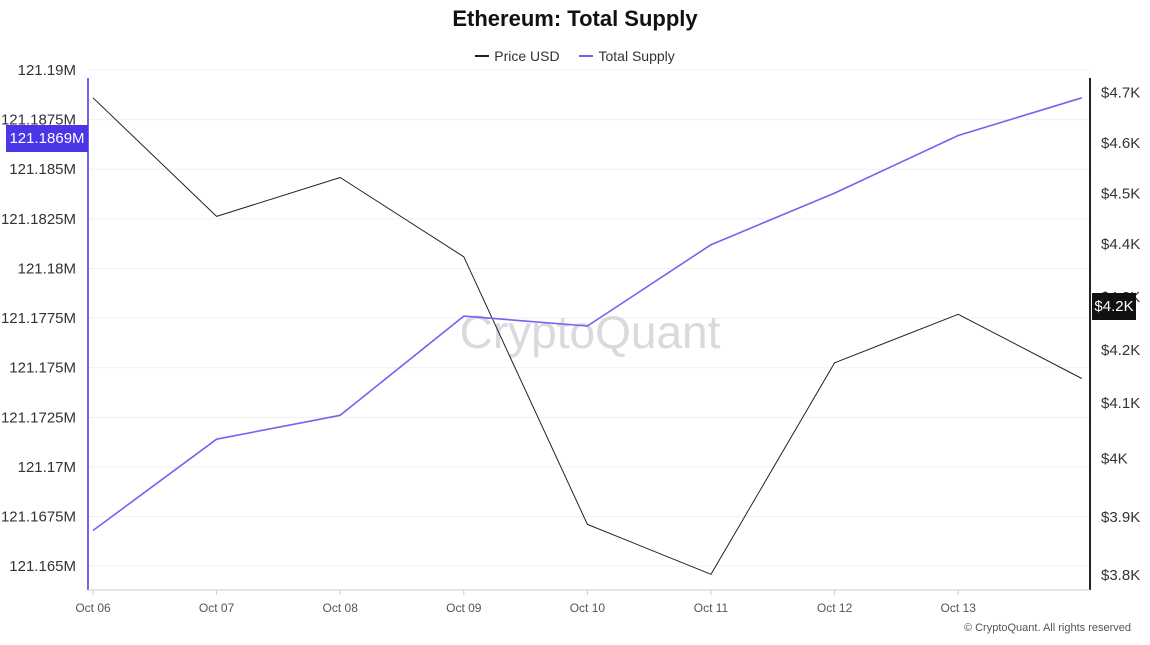 The image size is (1150, 645). What do you see at coordinates (1120, 194) in the screenshot?
I see `right-axis-tick-label: $4.5K` at bounding box center [1120, 194].